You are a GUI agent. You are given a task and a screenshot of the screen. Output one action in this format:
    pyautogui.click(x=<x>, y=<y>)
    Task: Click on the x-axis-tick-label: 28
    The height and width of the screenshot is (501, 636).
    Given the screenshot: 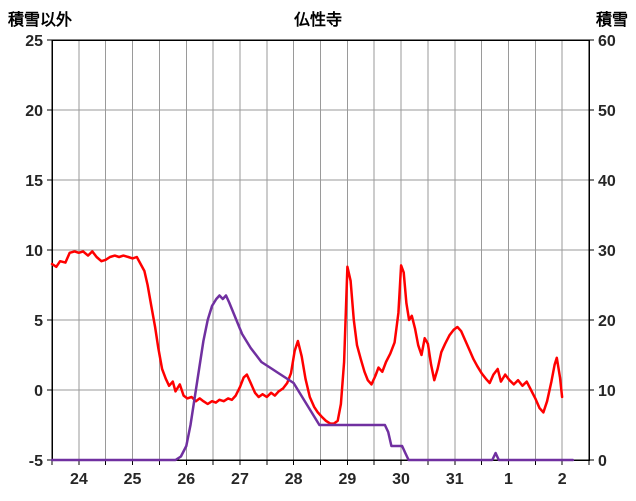 What is the action you would take?
    pyautogui.click(x=294, y=479)
    